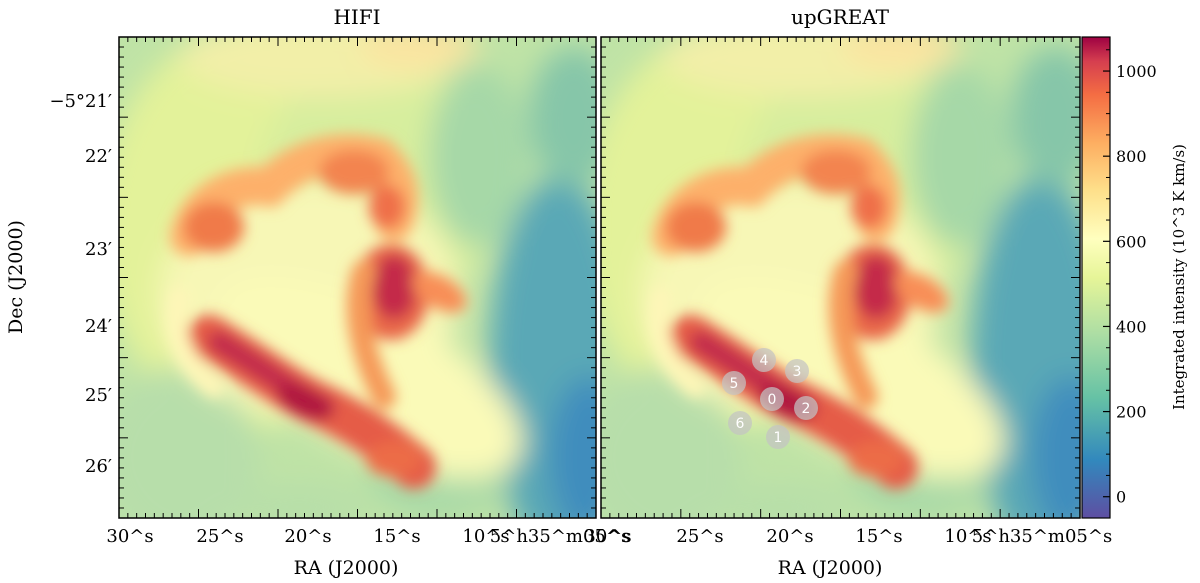  I want to click on beam-label: 2, so click(806, 409).